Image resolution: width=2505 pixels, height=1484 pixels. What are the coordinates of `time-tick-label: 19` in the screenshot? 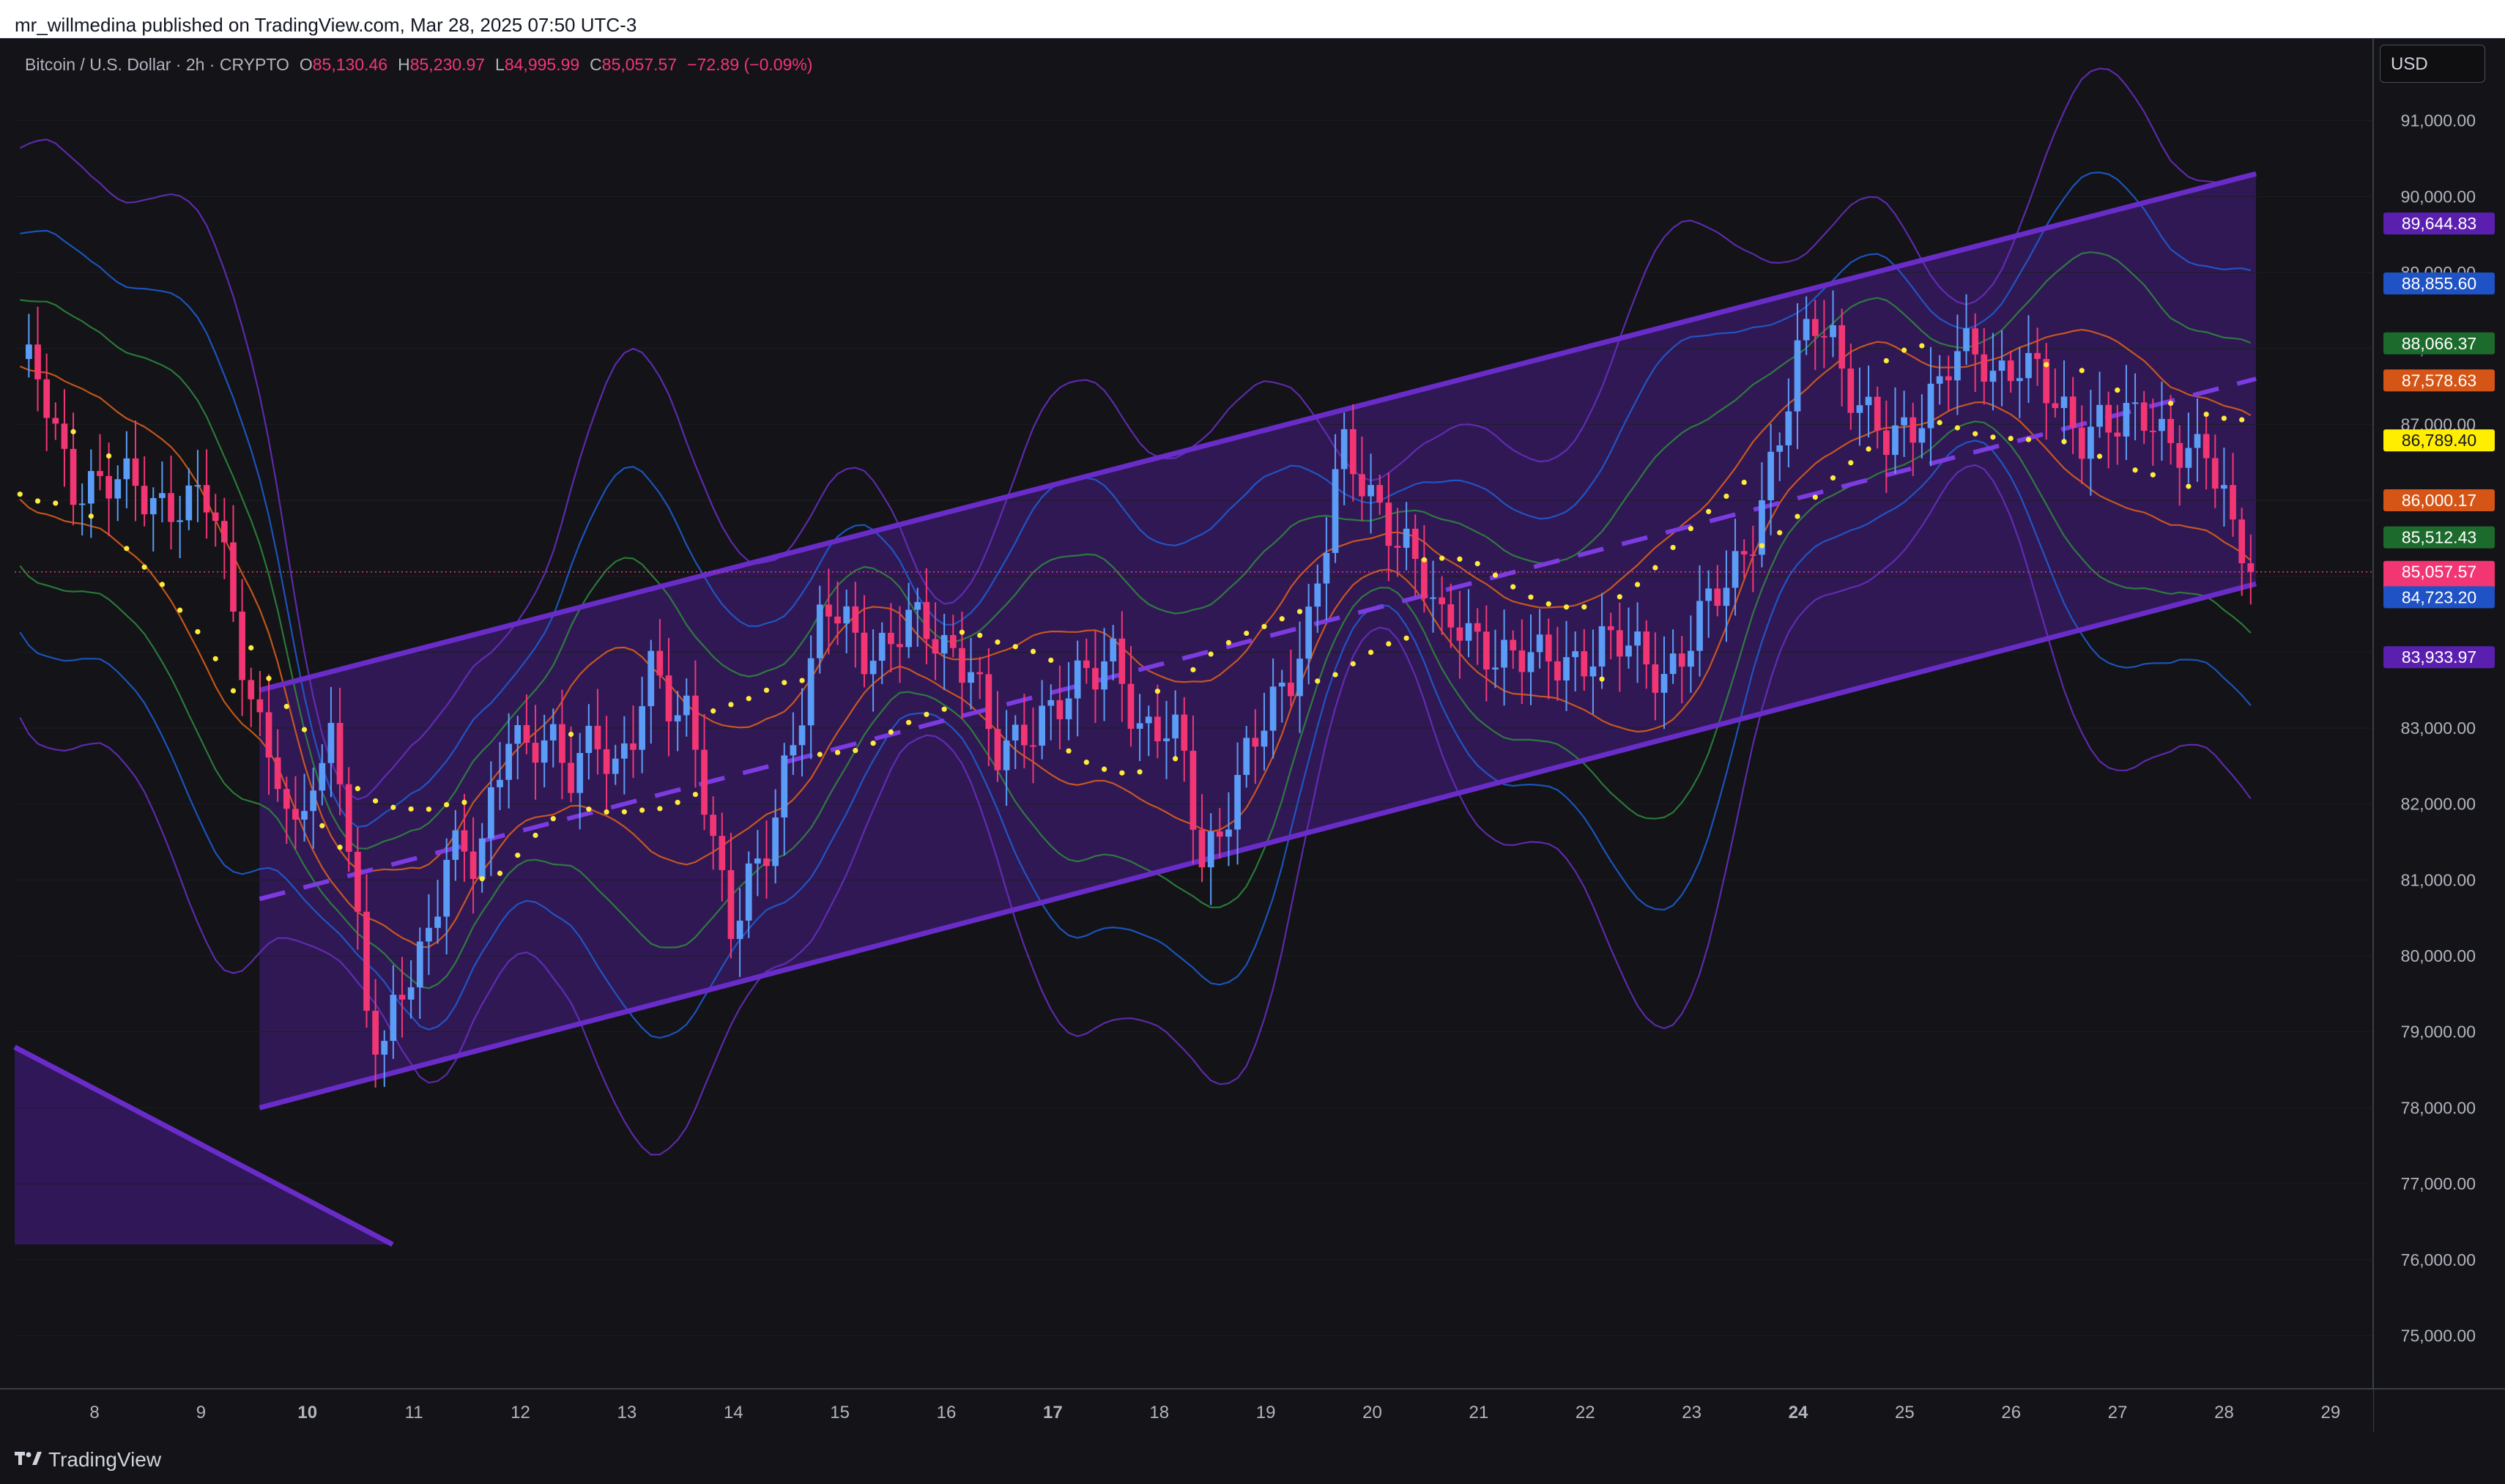 It's located at (1266, 1412).